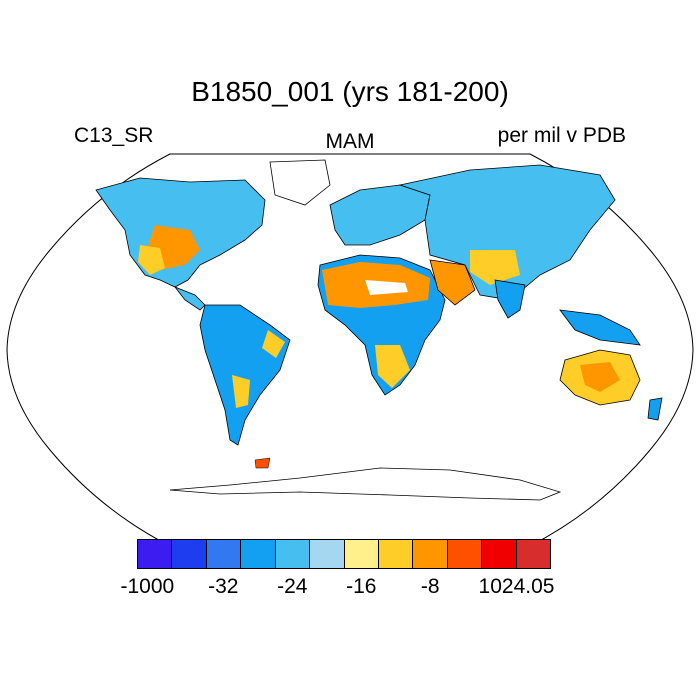  I want to click on southeast-asia-land, so click(600, 327).